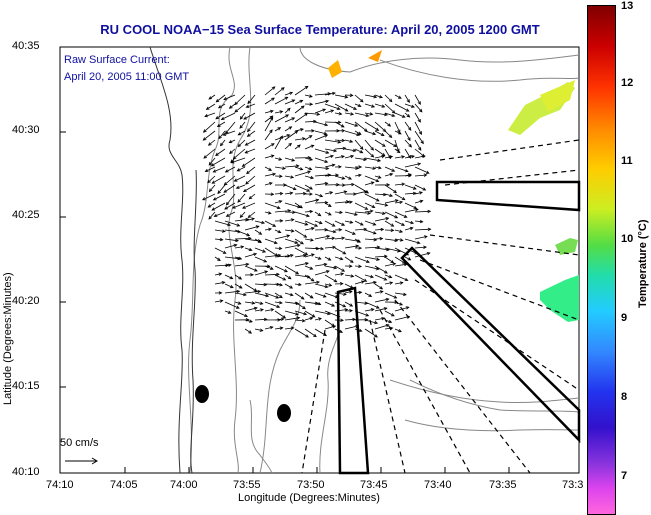 Image resolution: width=651 pixels, height=515 pixels. What do you see at coordinates (81, 461) in the screenshot?
I see `scale-arrow` at bounding box center [81, 461].